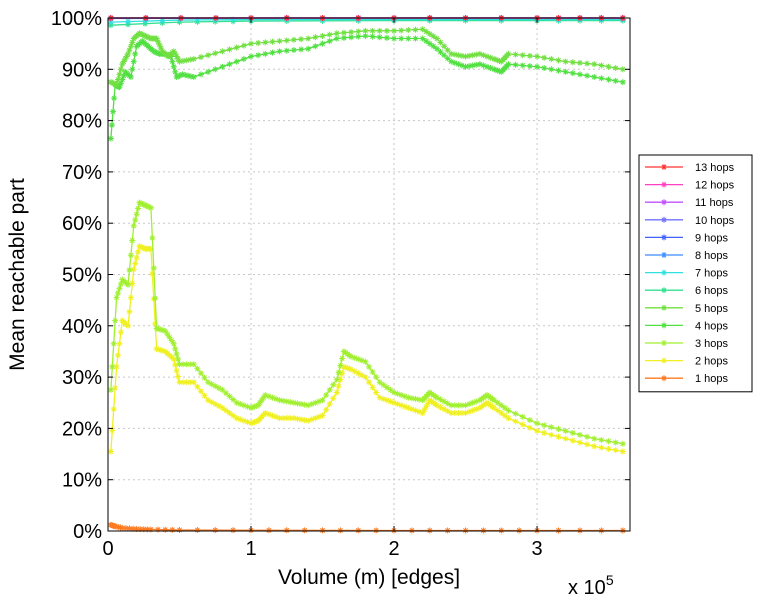 The image size is (760, 600). What do you see at coordinates (82, 224) in the screenshot?
I see `y-tick-label: 60%` at bounding box center [82, 224].